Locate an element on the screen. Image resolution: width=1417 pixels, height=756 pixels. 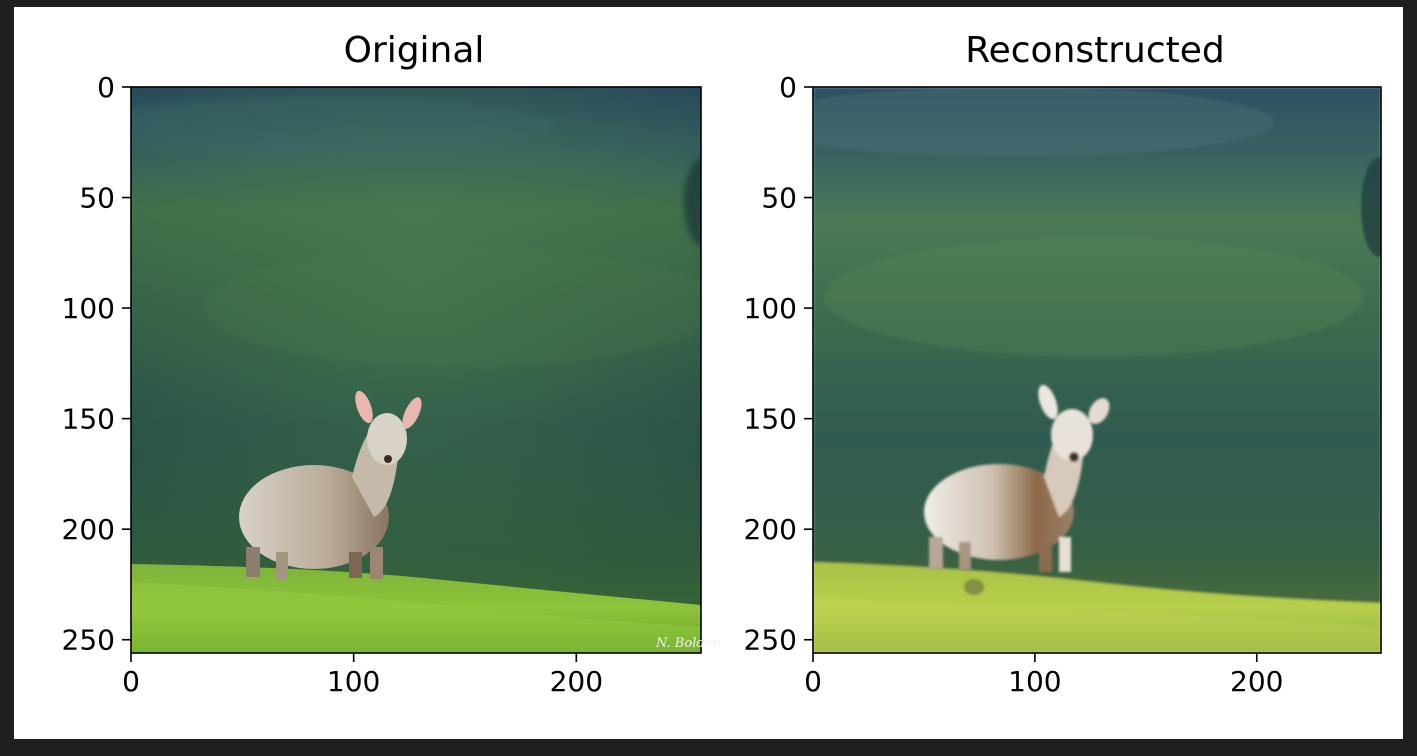
lamb-original is located at coordinates (330, 484).